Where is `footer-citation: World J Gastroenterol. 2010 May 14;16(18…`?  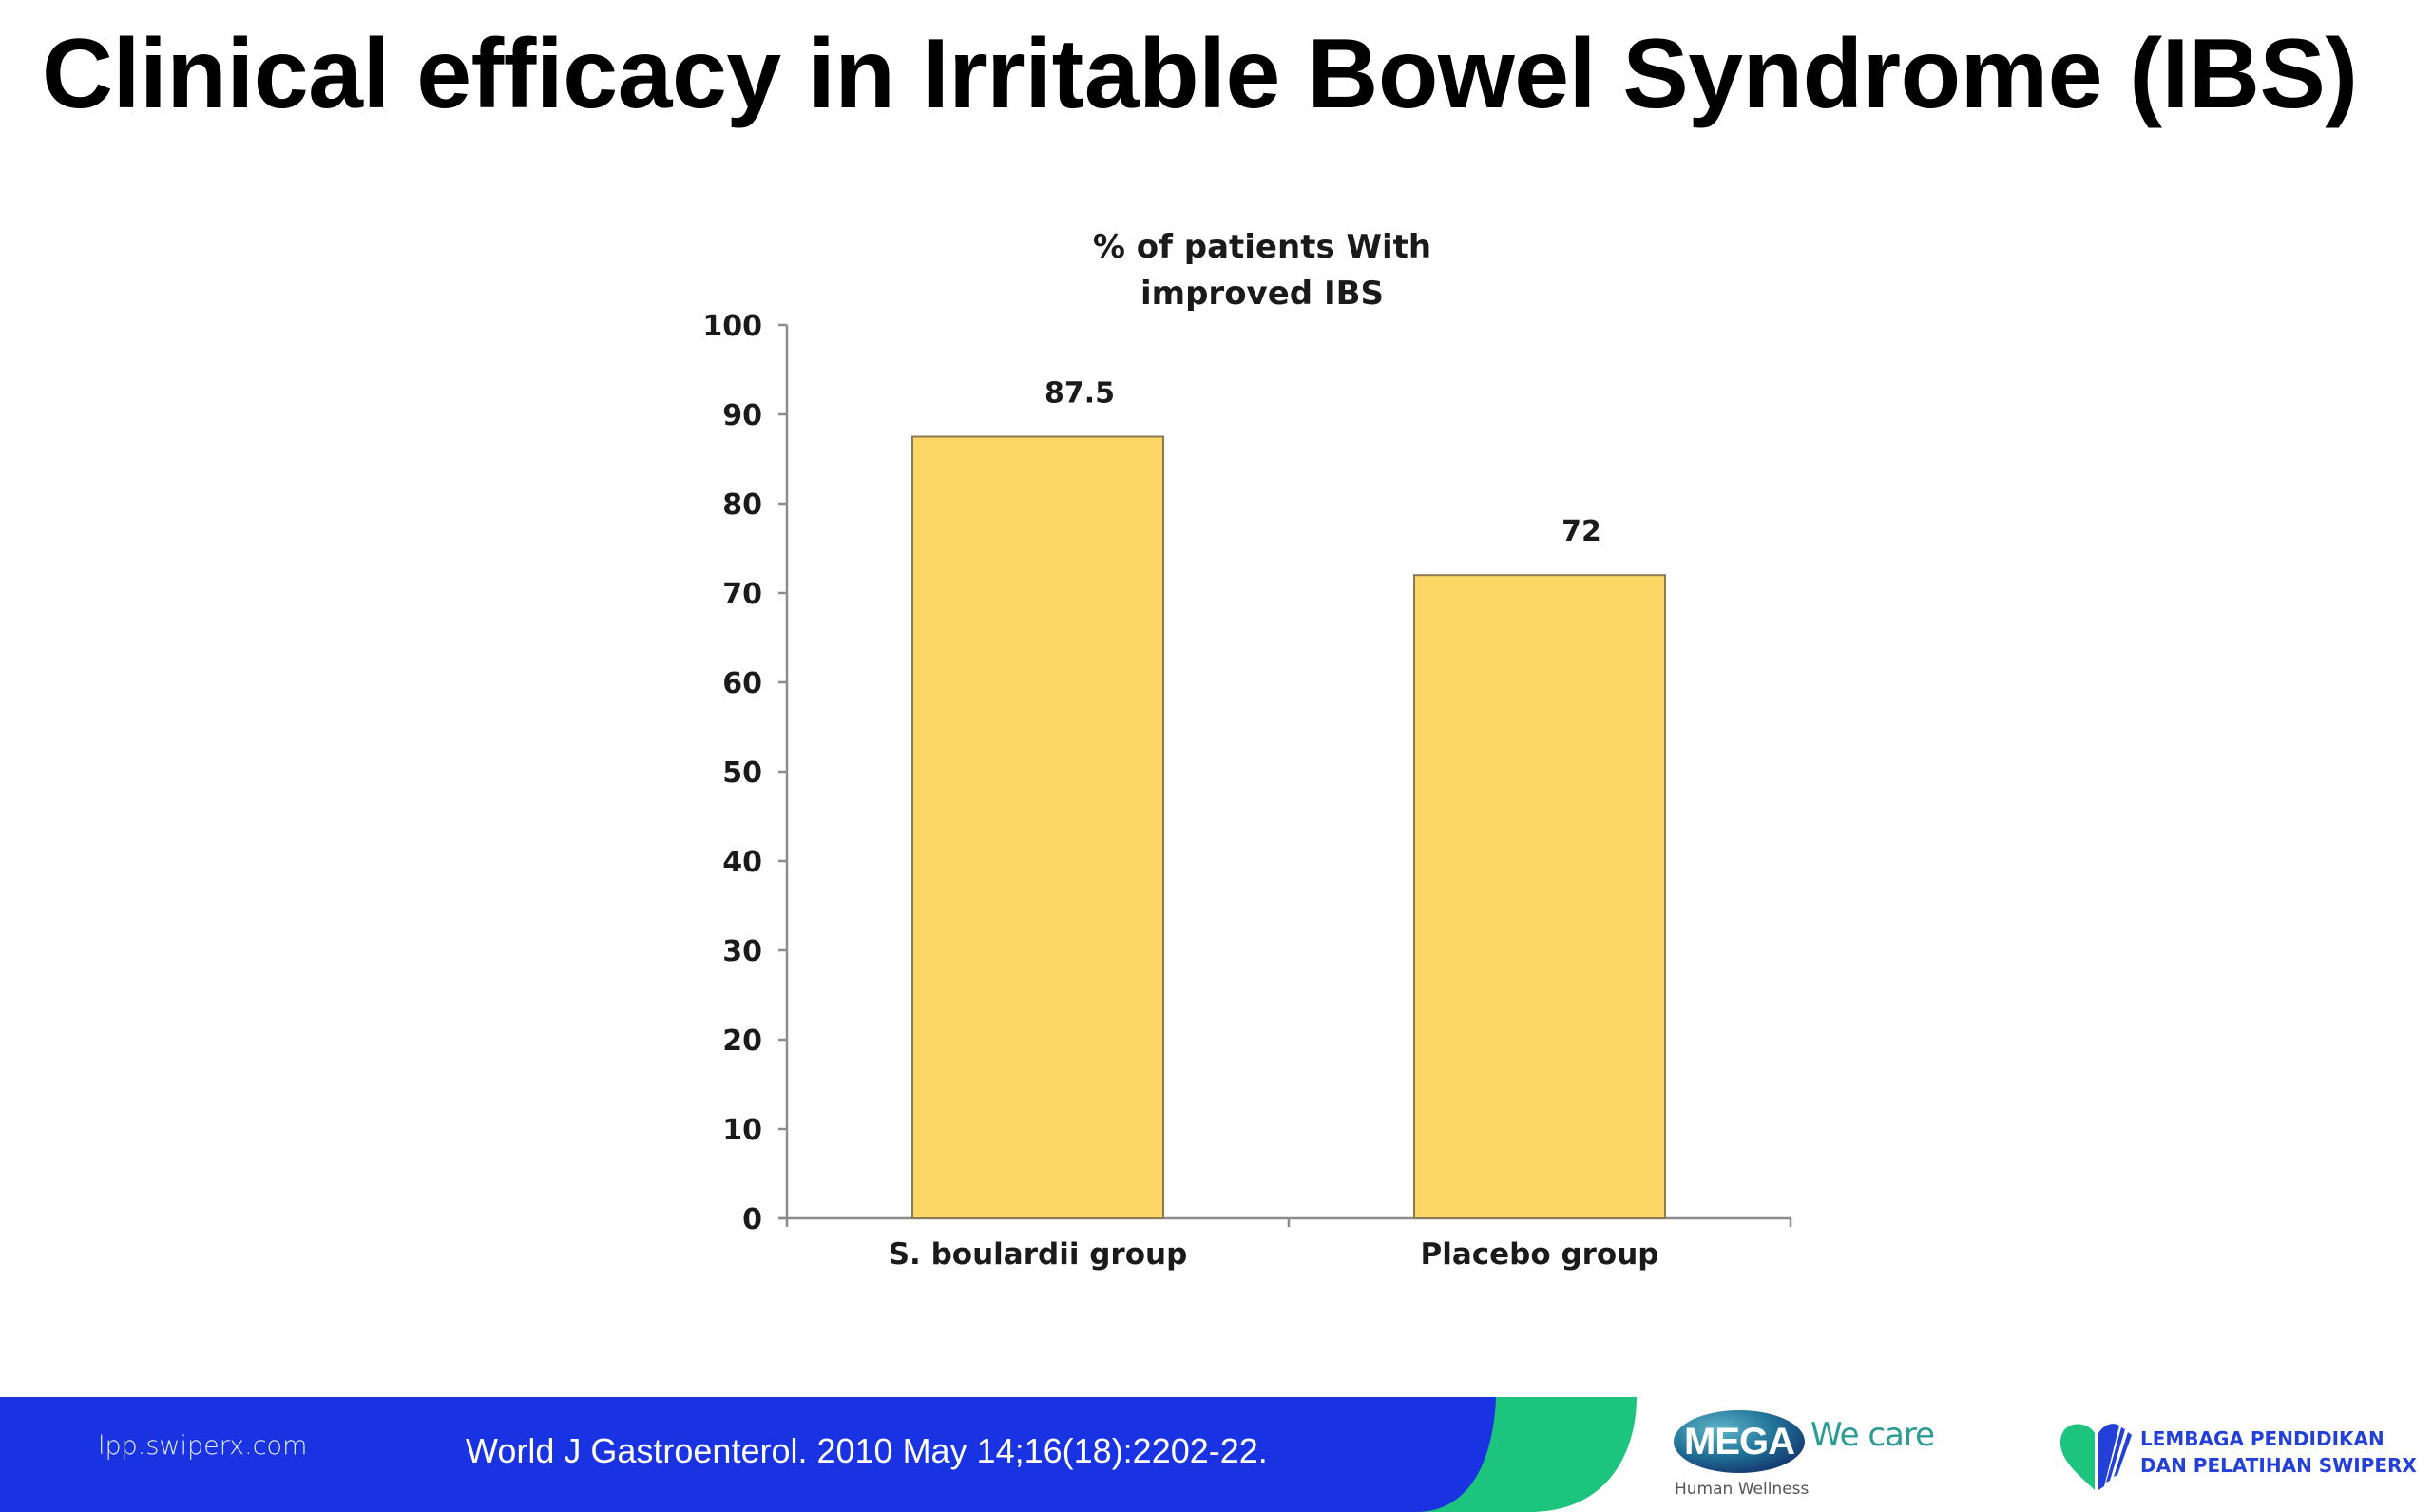 footer-citation: World J Gastroenterol. 2010 May 14;16(18… is located at coordinates (867, 1450).